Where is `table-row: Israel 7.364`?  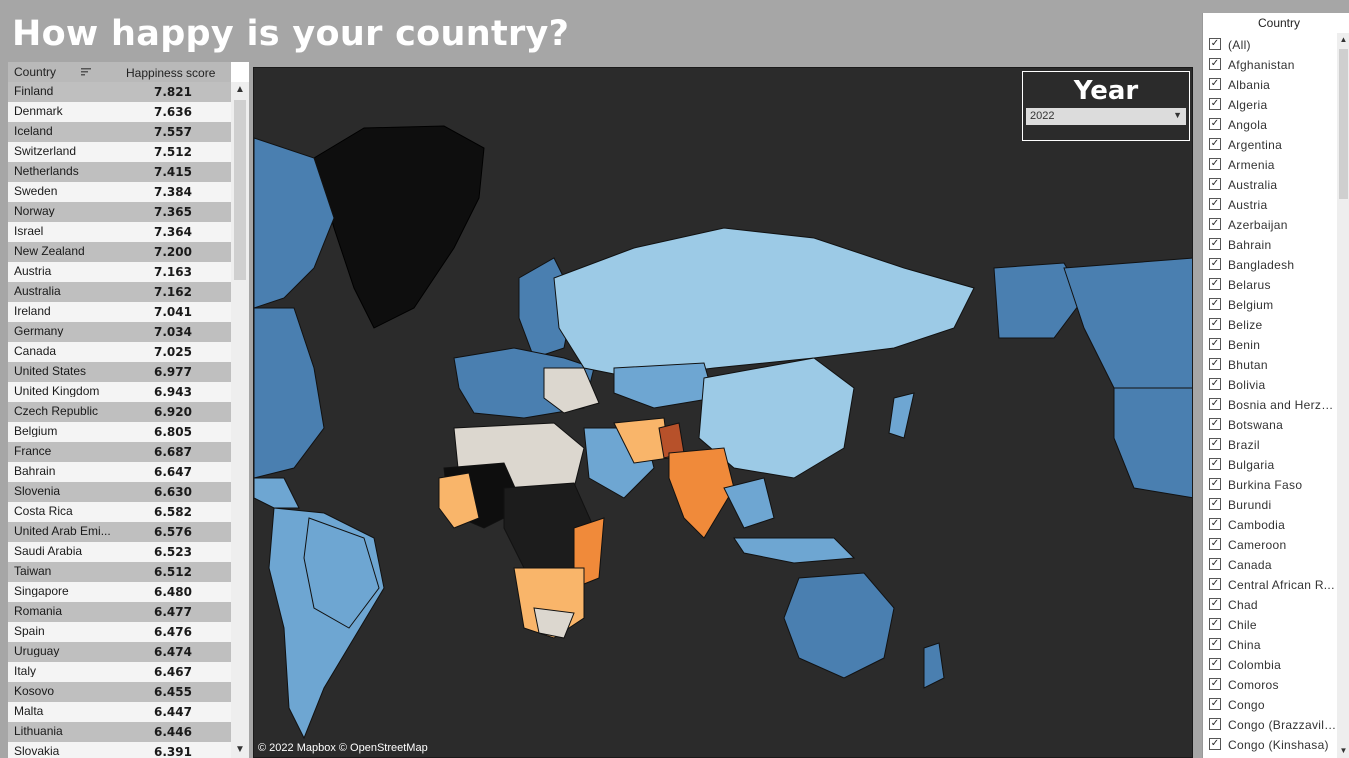 table-row: Israel 7.364 is located at coordinates (119, 232).